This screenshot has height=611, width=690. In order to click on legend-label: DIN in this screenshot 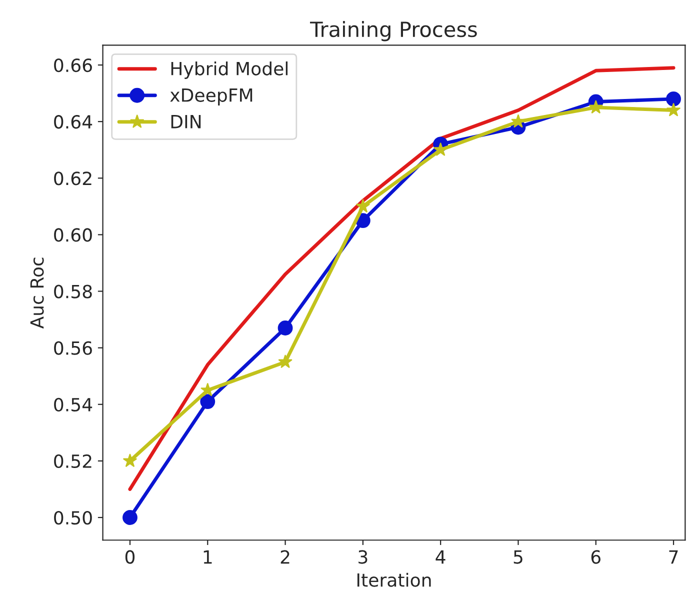, I will do `click(186, 121)`.